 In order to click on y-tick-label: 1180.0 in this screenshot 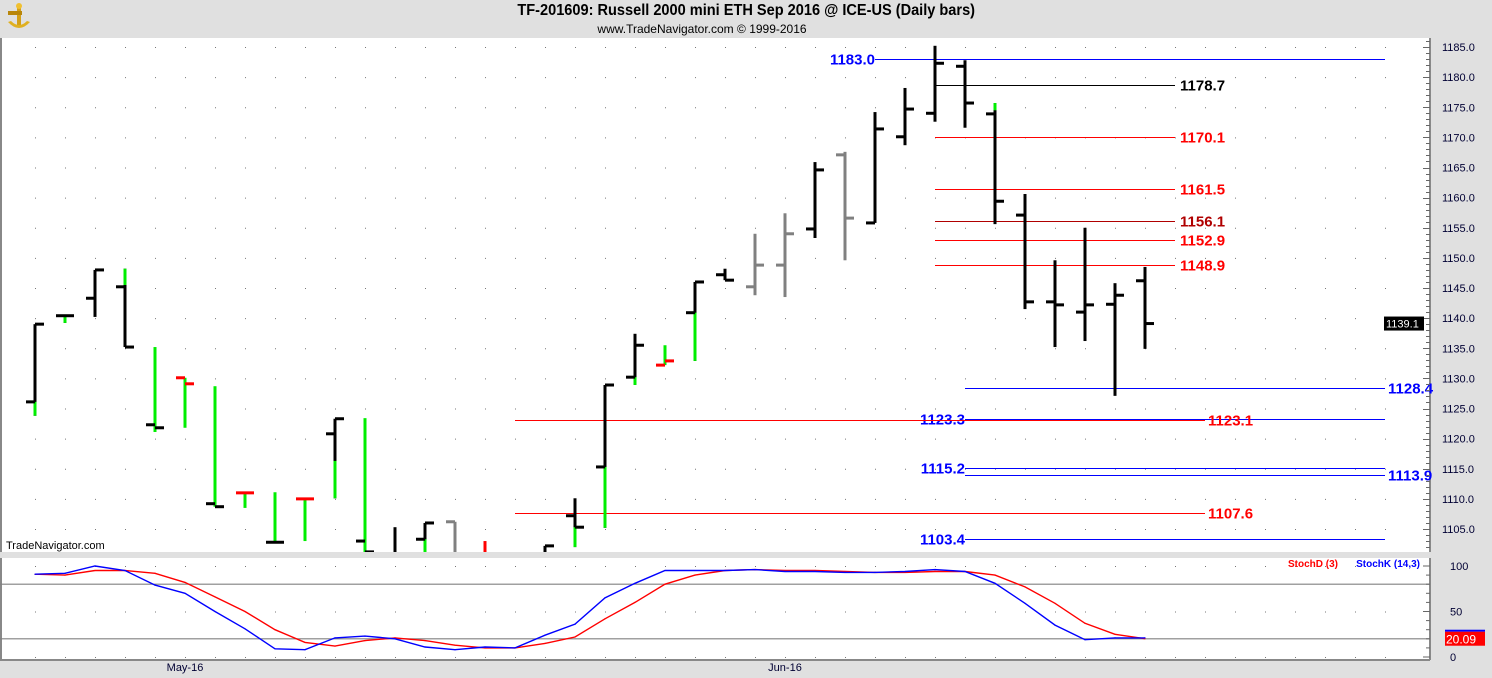, I will do `click(1458, 78)`.